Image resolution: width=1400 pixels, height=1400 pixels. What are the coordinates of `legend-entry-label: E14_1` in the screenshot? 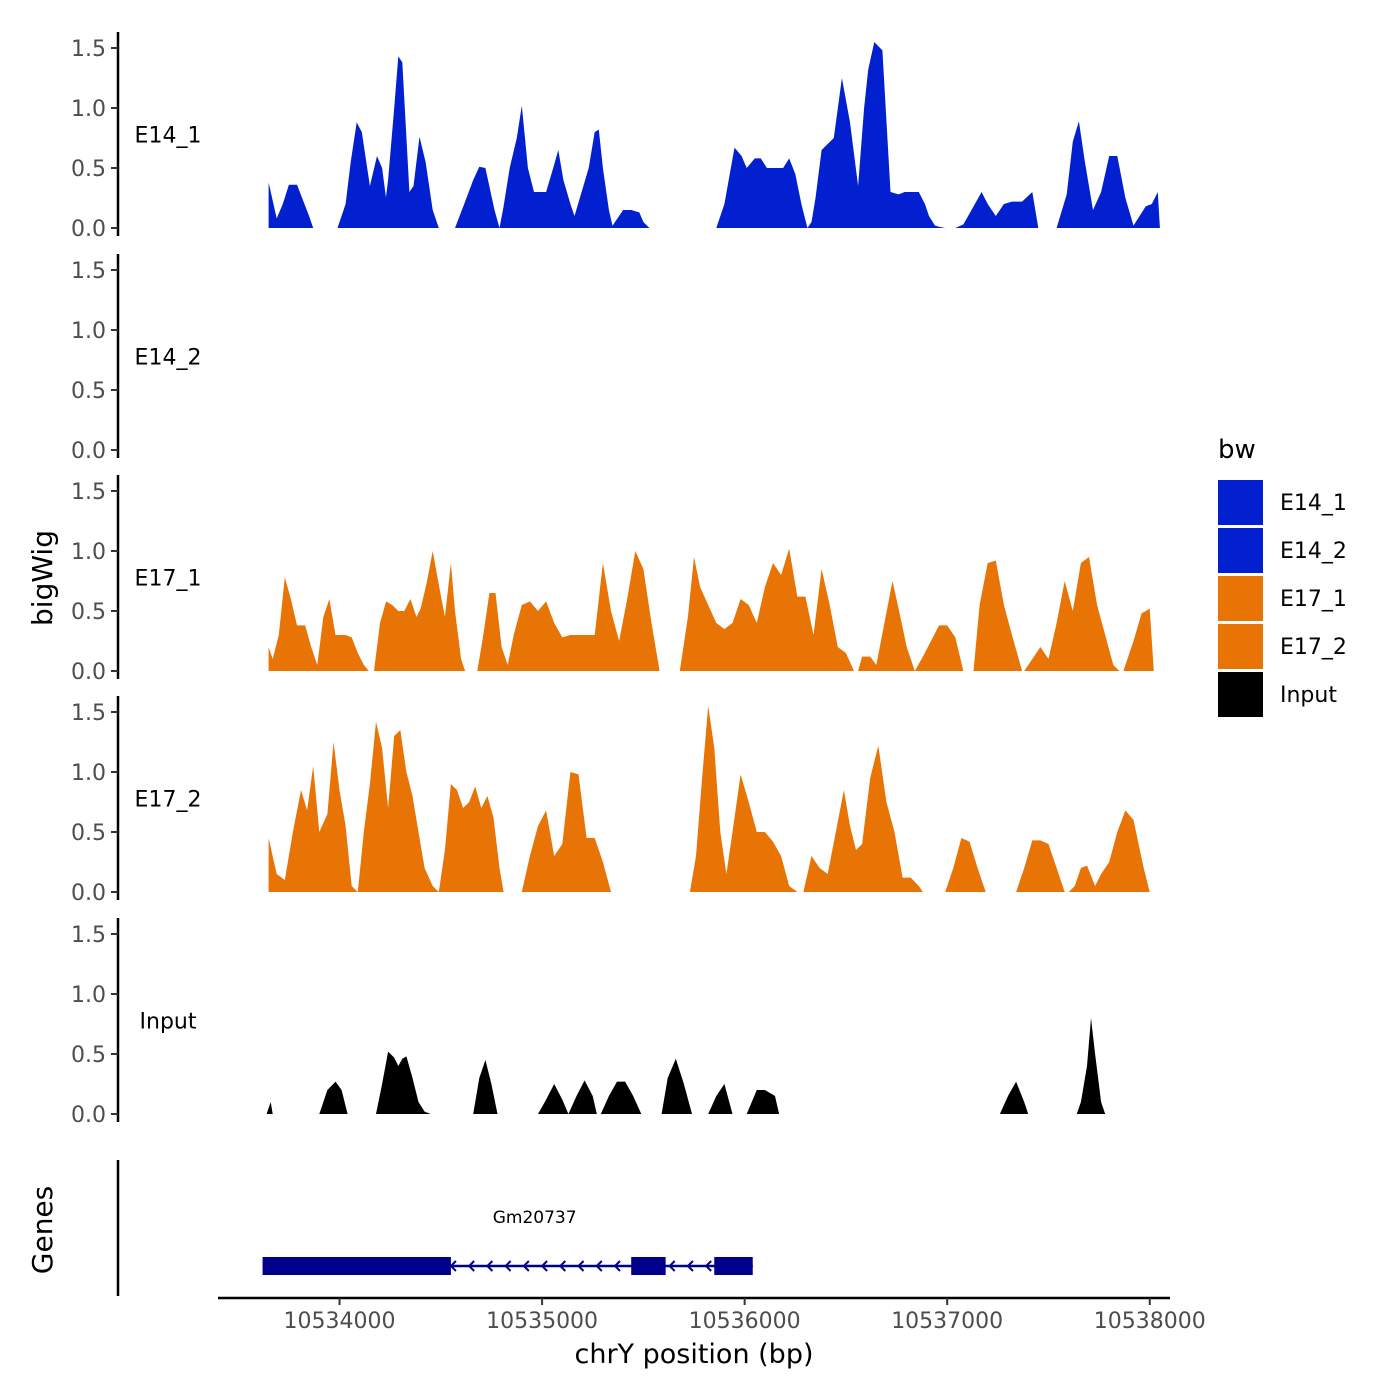 It's located at (1313, 503).